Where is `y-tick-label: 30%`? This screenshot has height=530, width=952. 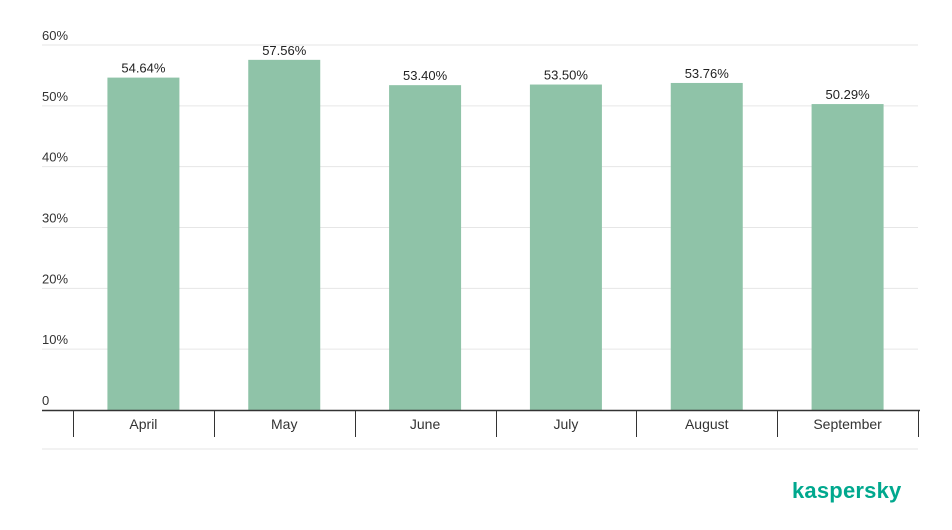
y-tick-label: 30% is located at coordinates (55, 218).